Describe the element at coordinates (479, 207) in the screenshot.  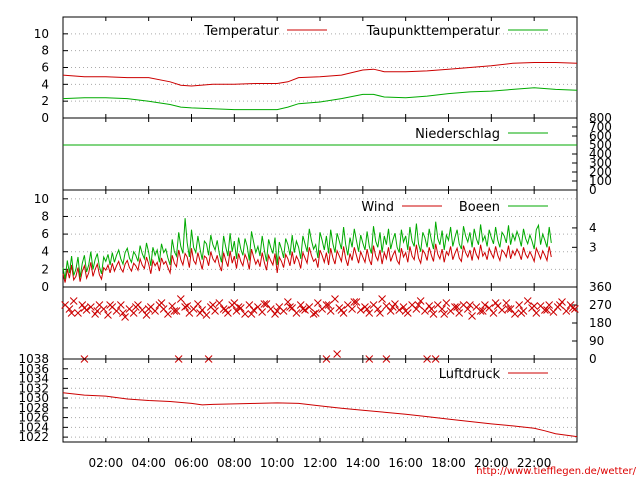
I see `legend-label: Boeen` at that location.